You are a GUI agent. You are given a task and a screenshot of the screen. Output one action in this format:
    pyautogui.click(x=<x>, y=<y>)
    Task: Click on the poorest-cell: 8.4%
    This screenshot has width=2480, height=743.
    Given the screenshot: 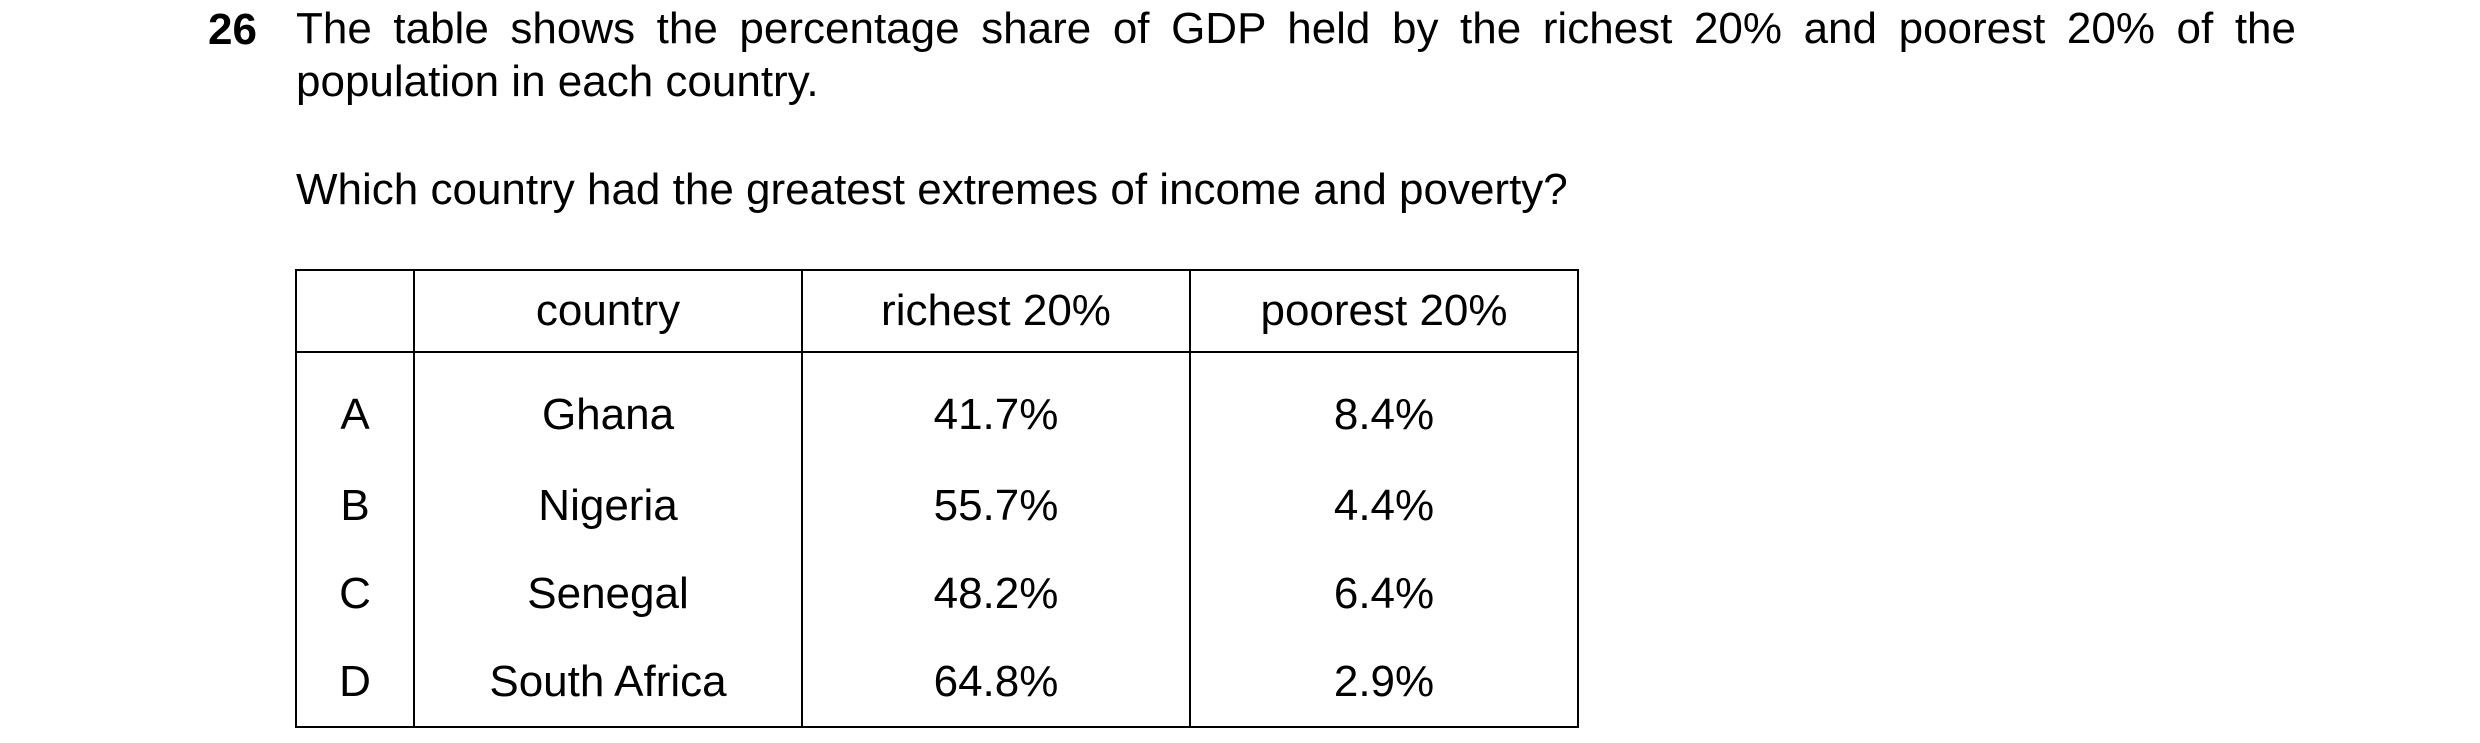 What is the action you would take?
    pyautogui.click(x=1384, y=407)
    